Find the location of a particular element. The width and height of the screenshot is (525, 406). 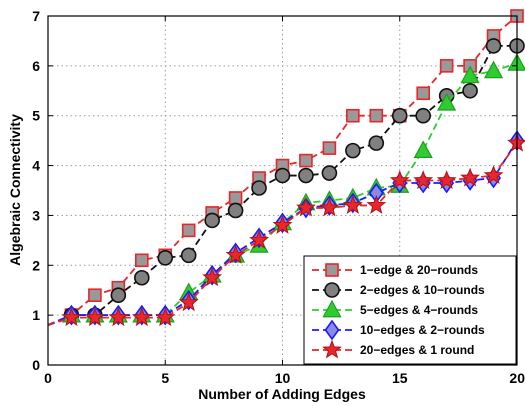

legend-label: 2−edges & 10−rounds is located at coordinates (422, 290).